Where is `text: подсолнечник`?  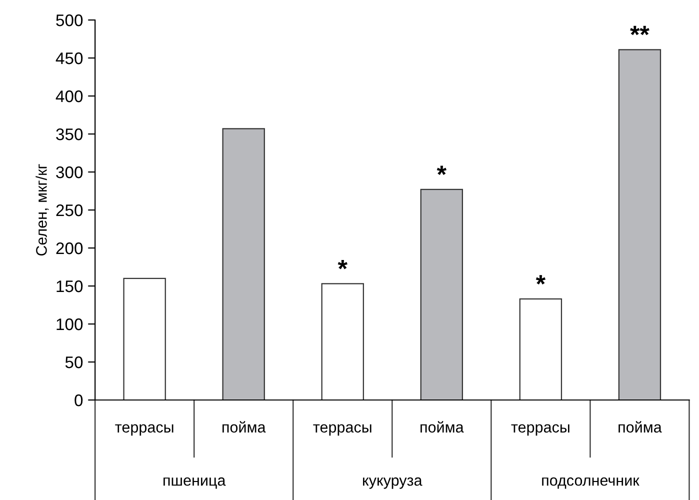 text: подсолнечник is located at coordinates (591, 483).